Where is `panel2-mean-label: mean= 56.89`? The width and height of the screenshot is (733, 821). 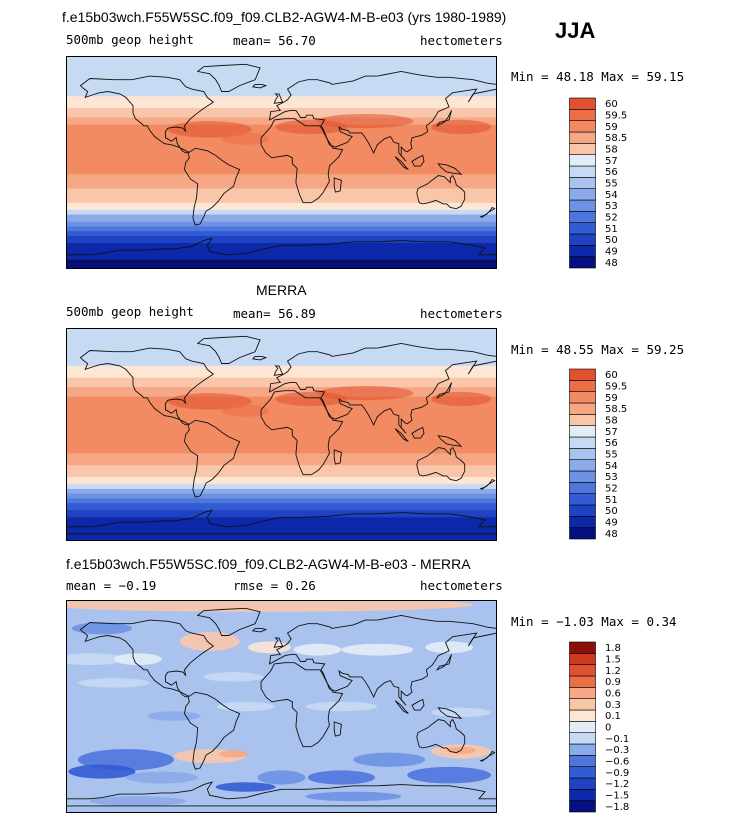 panel2-mean-label: mean= 56.89 is located at coordinates (274, 313).